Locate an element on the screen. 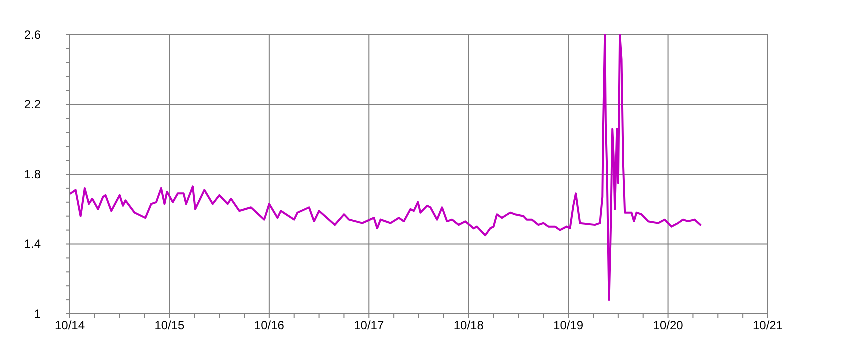 This screenshot has width=868, height=349. x-tick-label: 10/17 is located at coordinates (369, 325).